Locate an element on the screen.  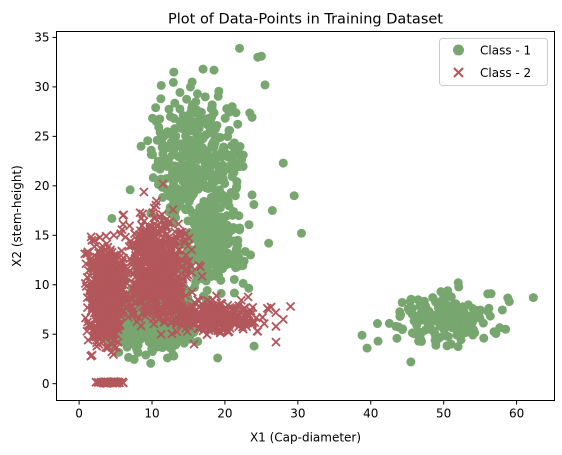
y-tick-label: 5 is located at coordinates (46, 335).